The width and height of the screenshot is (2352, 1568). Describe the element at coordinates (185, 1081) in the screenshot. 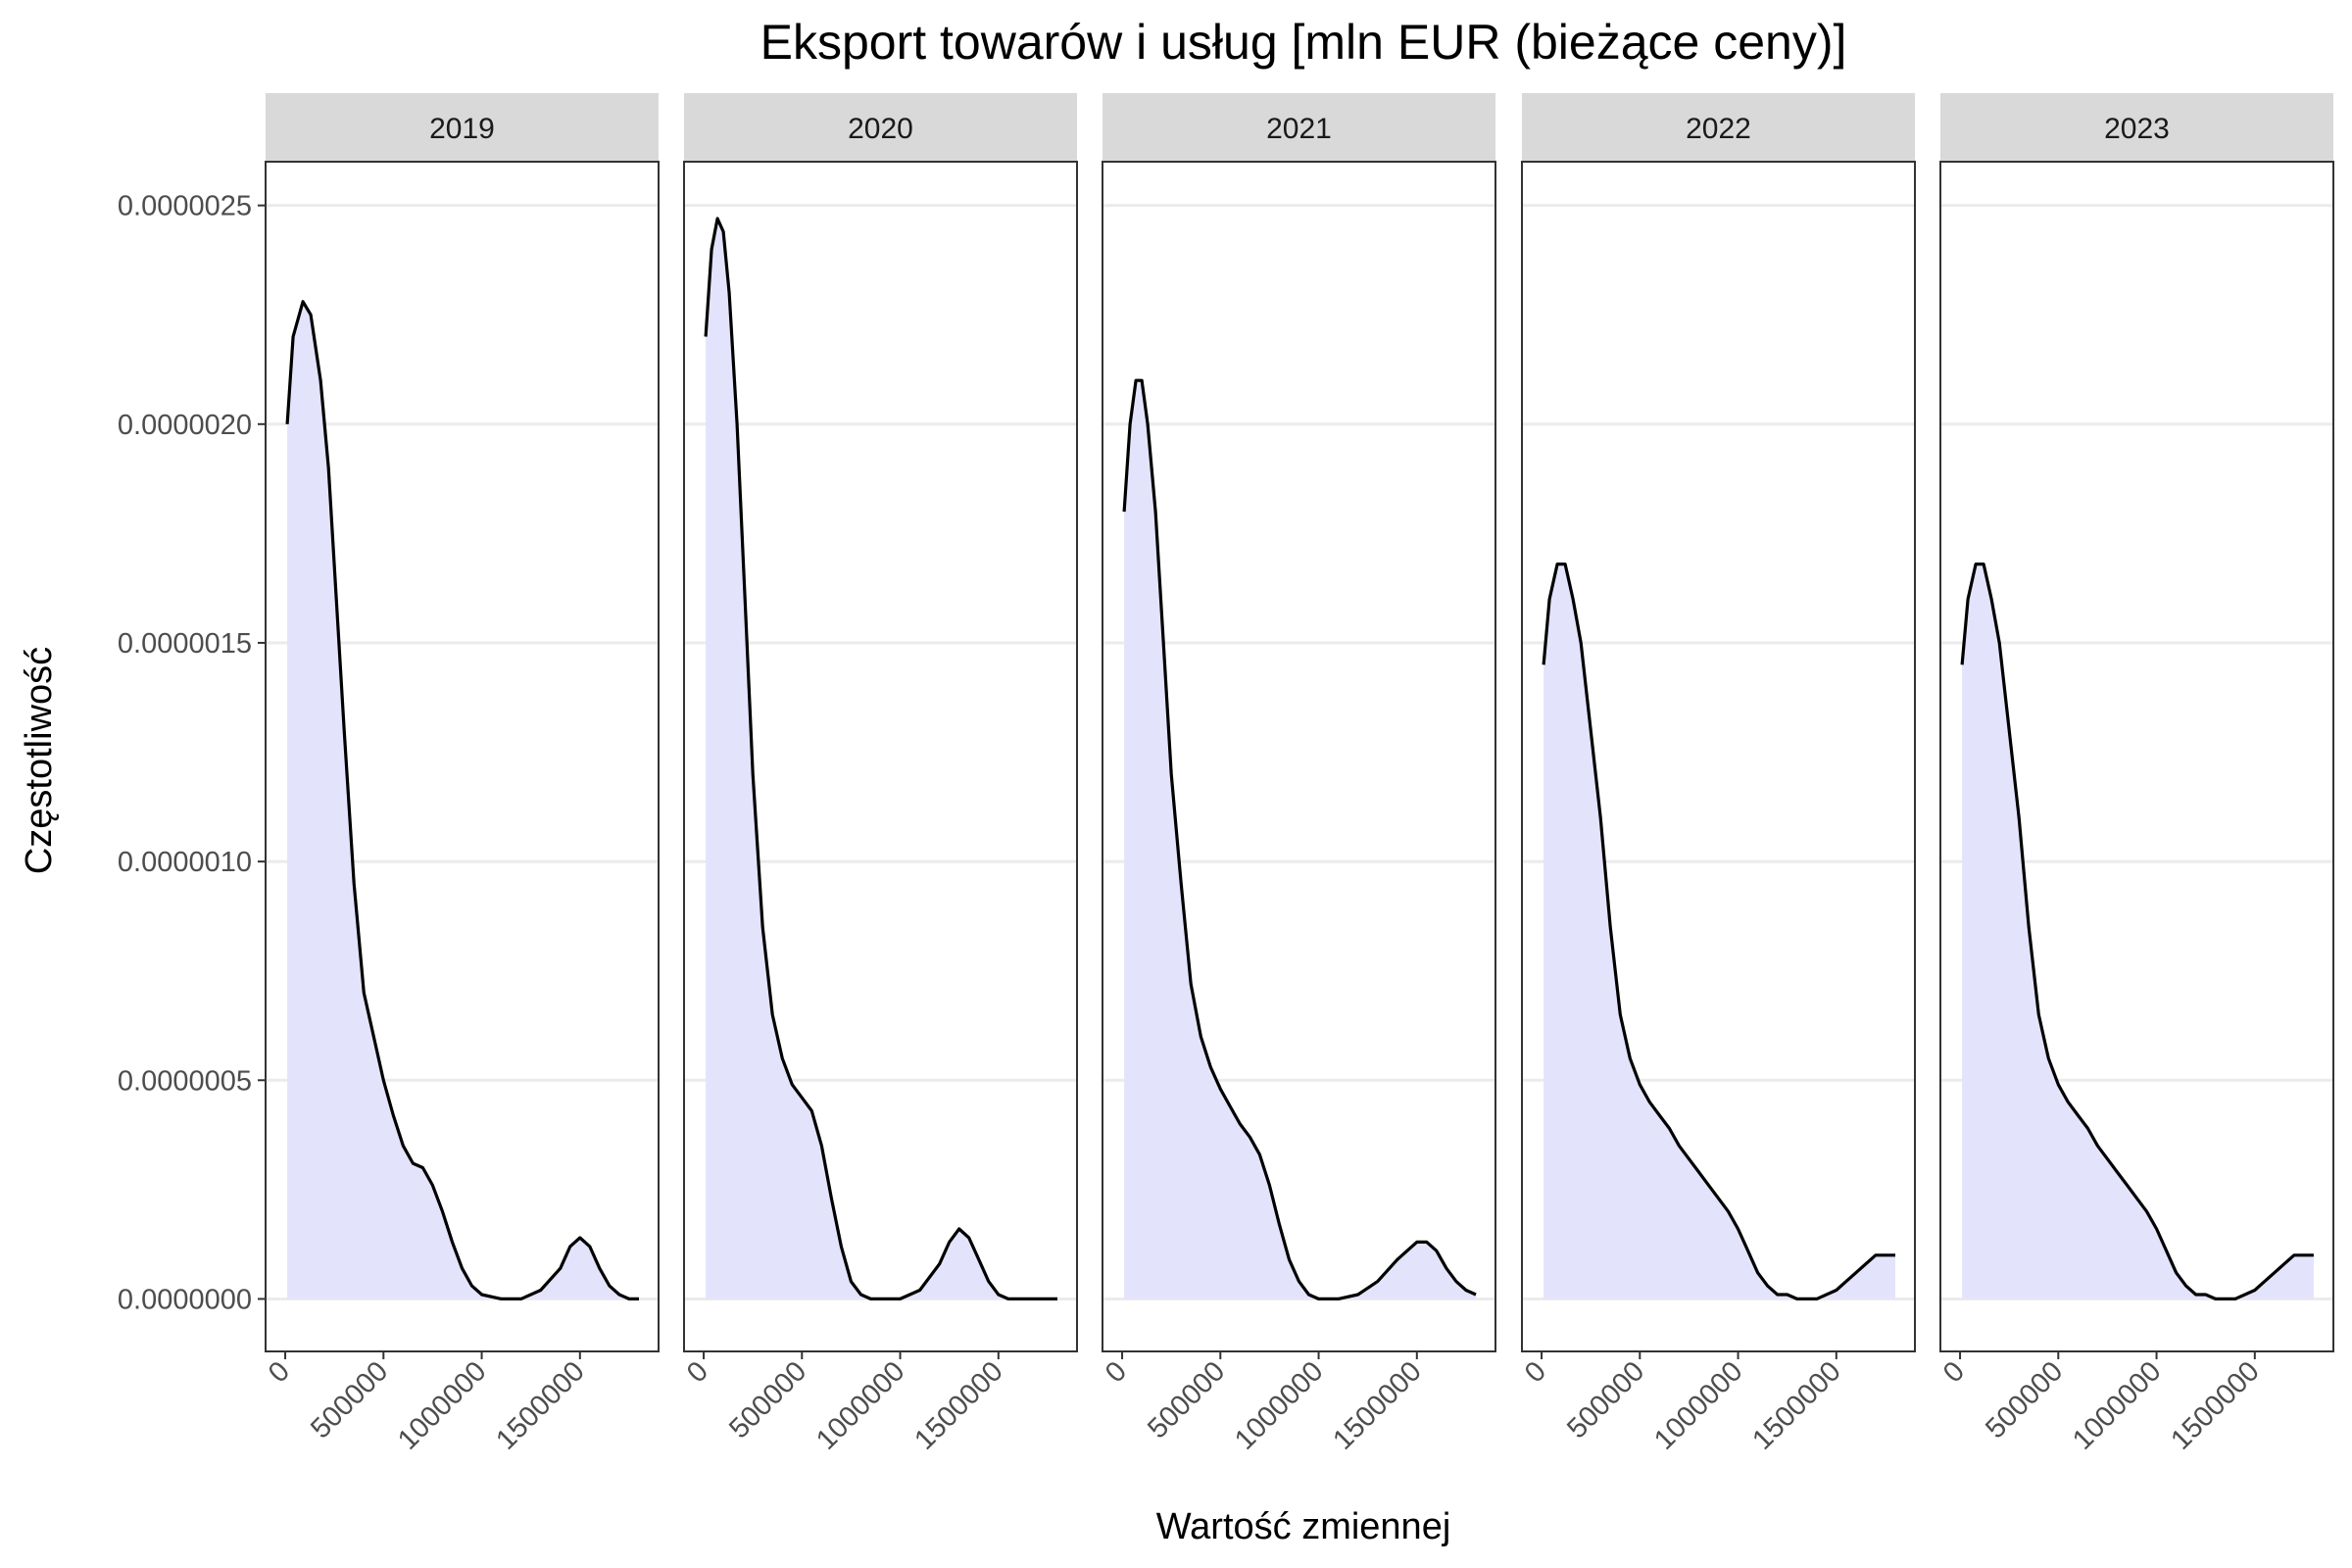

I see `y-tick-label: 0.0000005` at that location.